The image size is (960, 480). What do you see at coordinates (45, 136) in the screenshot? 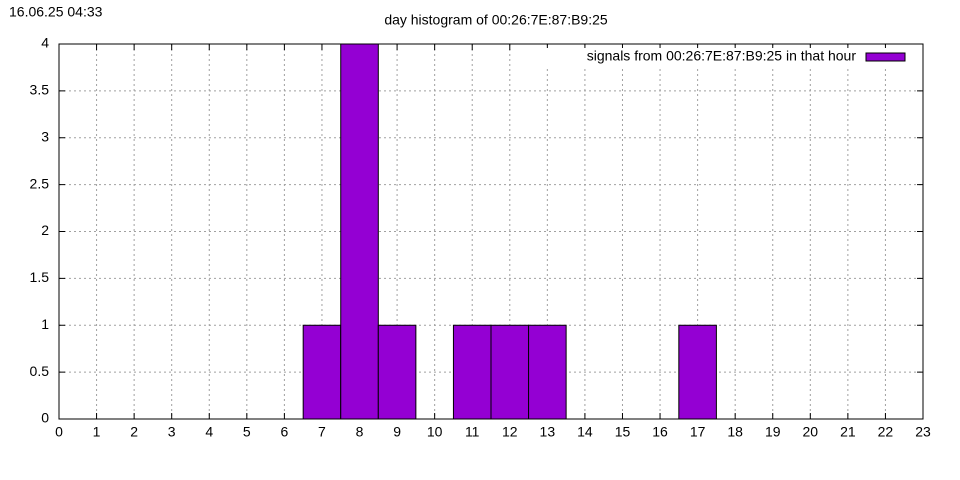
I see `y-tick-label: 3` at bounding box center [45, 136].